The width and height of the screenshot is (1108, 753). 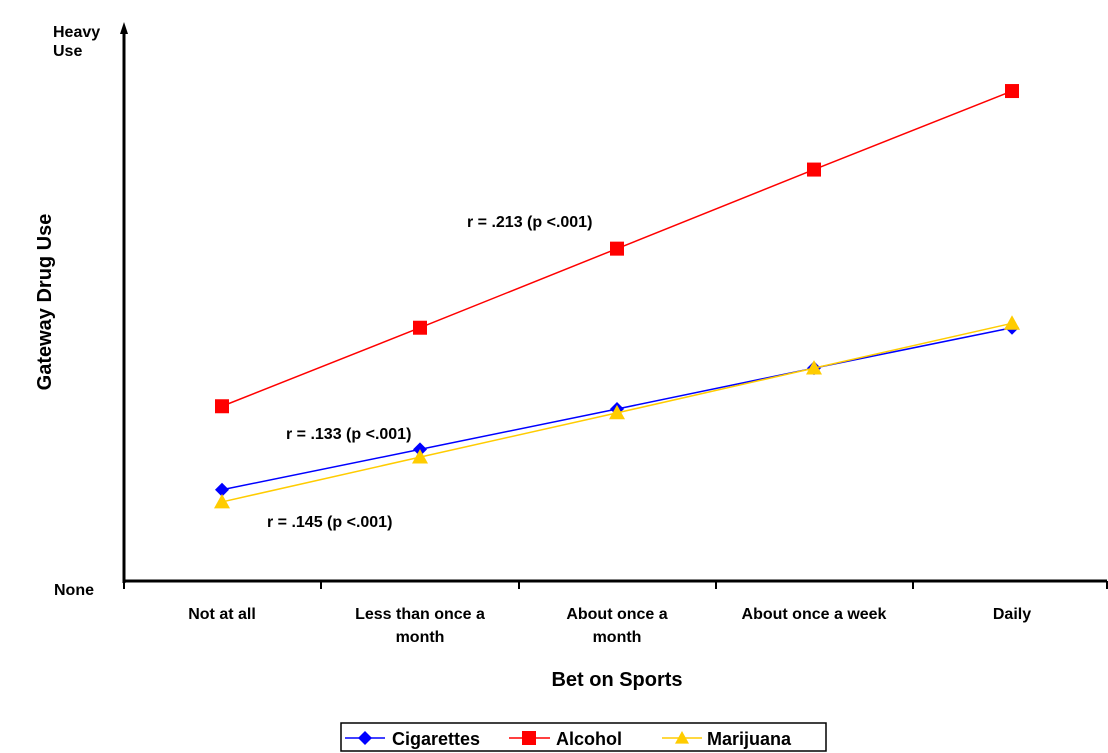 What do you see at coordinates (616, 680) in the screenshot?
I see `x-axis-title: Bet on Sports` at bounding box center [616, 680].